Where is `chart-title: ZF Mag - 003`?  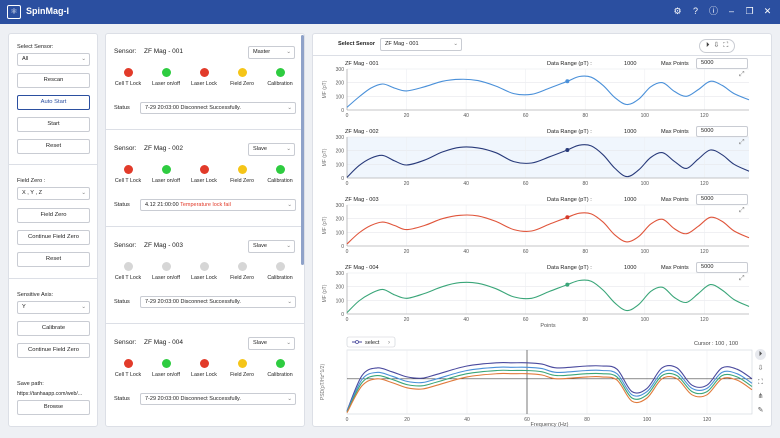
chart-title: ZF Mag - 003 is located at coordinates (362, 200).